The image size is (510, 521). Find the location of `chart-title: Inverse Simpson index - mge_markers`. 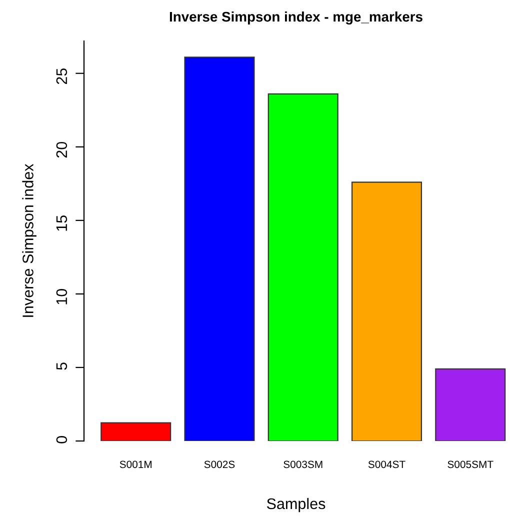

chart-title: Inverse Simpson index - mge_markers is located at coordinates (296, 17).